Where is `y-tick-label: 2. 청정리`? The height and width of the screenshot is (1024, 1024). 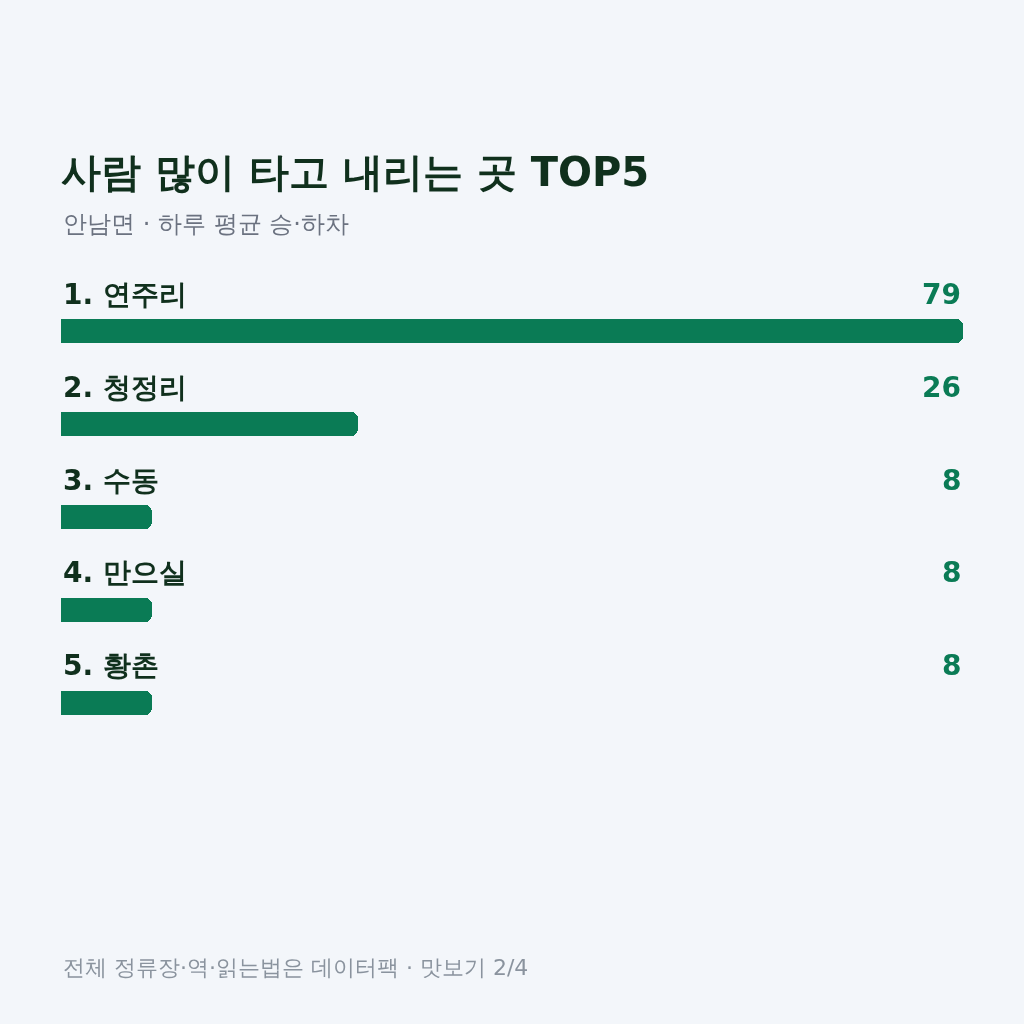
y-tick-label: 2. 청정리 is located at coordinates (125, 387).